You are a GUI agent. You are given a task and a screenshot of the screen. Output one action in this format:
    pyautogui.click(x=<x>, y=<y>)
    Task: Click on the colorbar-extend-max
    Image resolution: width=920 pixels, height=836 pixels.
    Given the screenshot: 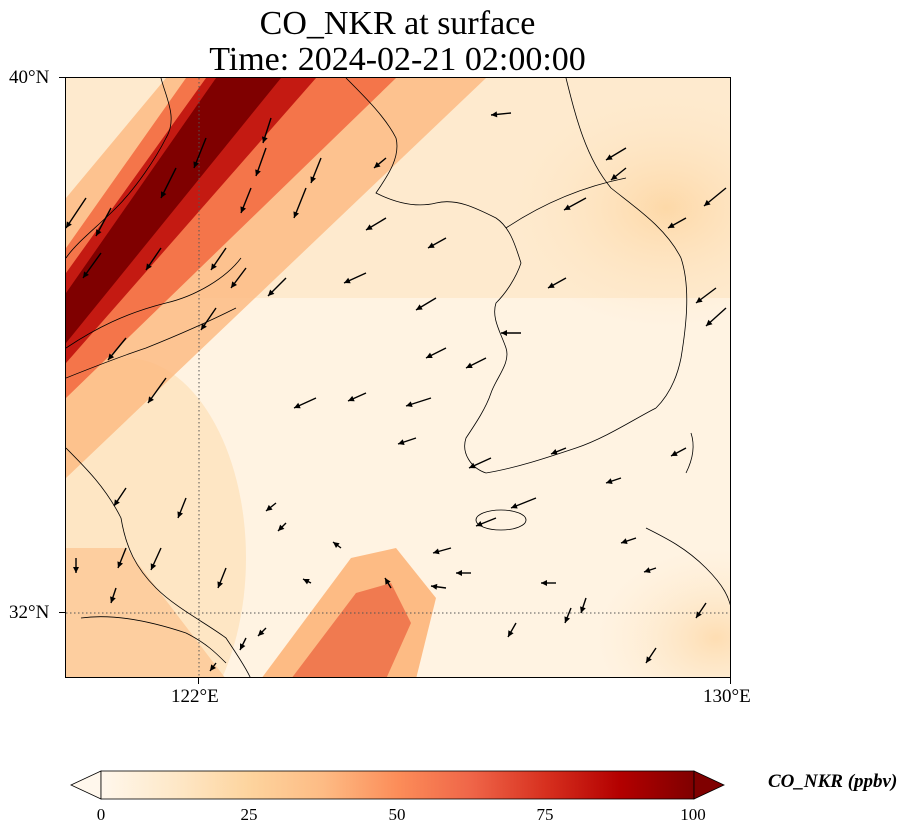 What is the action you would take?
    pyautogui.click(x=709, y=785)
    